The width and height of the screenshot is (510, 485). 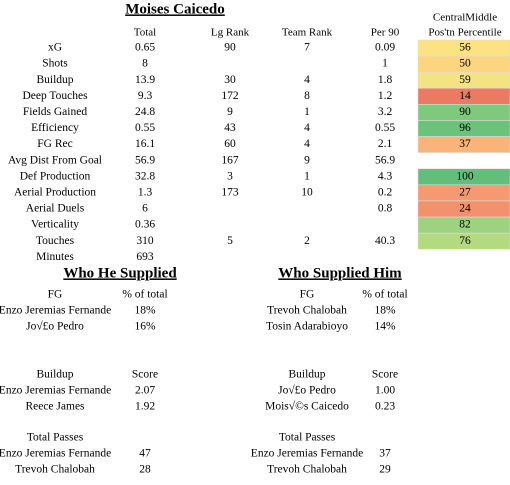 I want to click on sub-value: 14%, so click(x=385, y=327).